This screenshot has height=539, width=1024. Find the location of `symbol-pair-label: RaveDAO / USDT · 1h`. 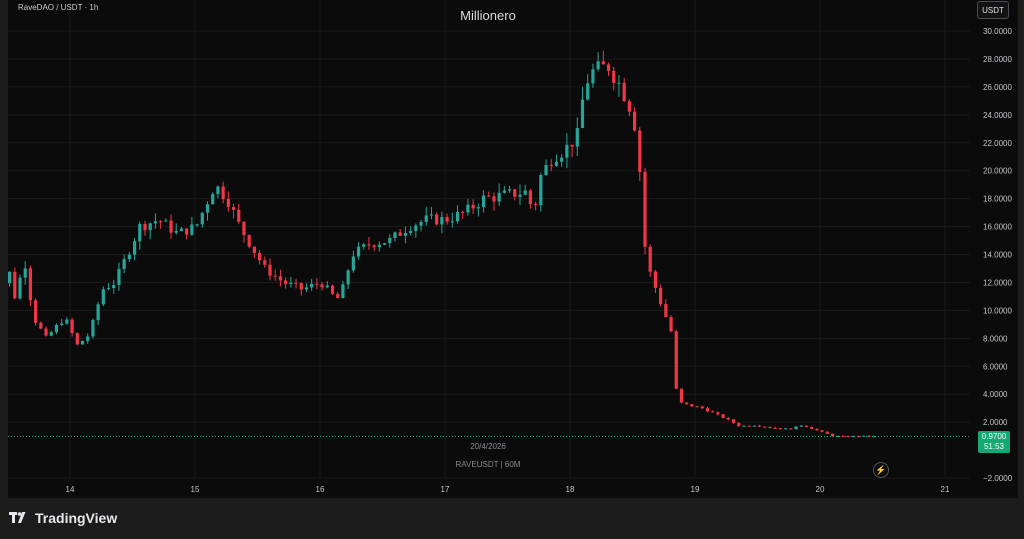

symbol-pair-label: RaveDAO / USDT · 1h is located at coordinates (58, 7).